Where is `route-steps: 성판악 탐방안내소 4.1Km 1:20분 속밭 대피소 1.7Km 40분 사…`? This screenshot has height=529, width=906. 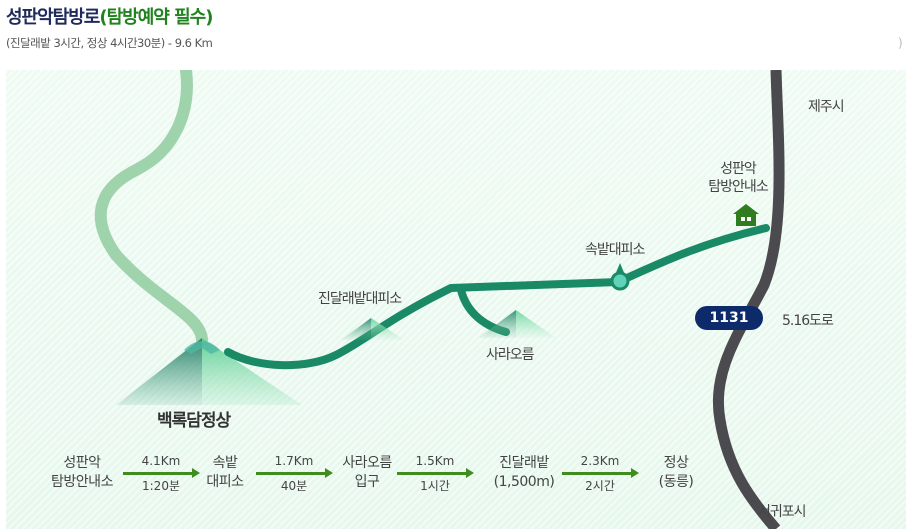 route-steps: 성판악 탐방안내소 4.1Km 1:20분 속밭 대피소 1.7Km 40분 사… is located at coordinates (366, 480).